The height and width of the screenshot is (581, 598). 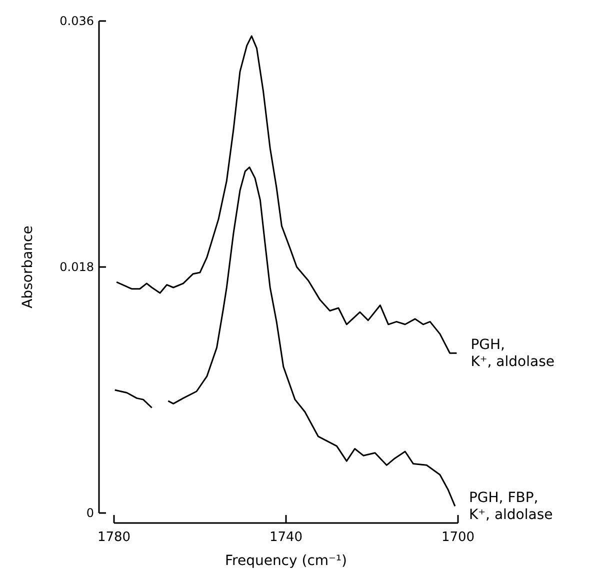 I want to click on x-tick-label: 1700, so click(x=458, y=537).